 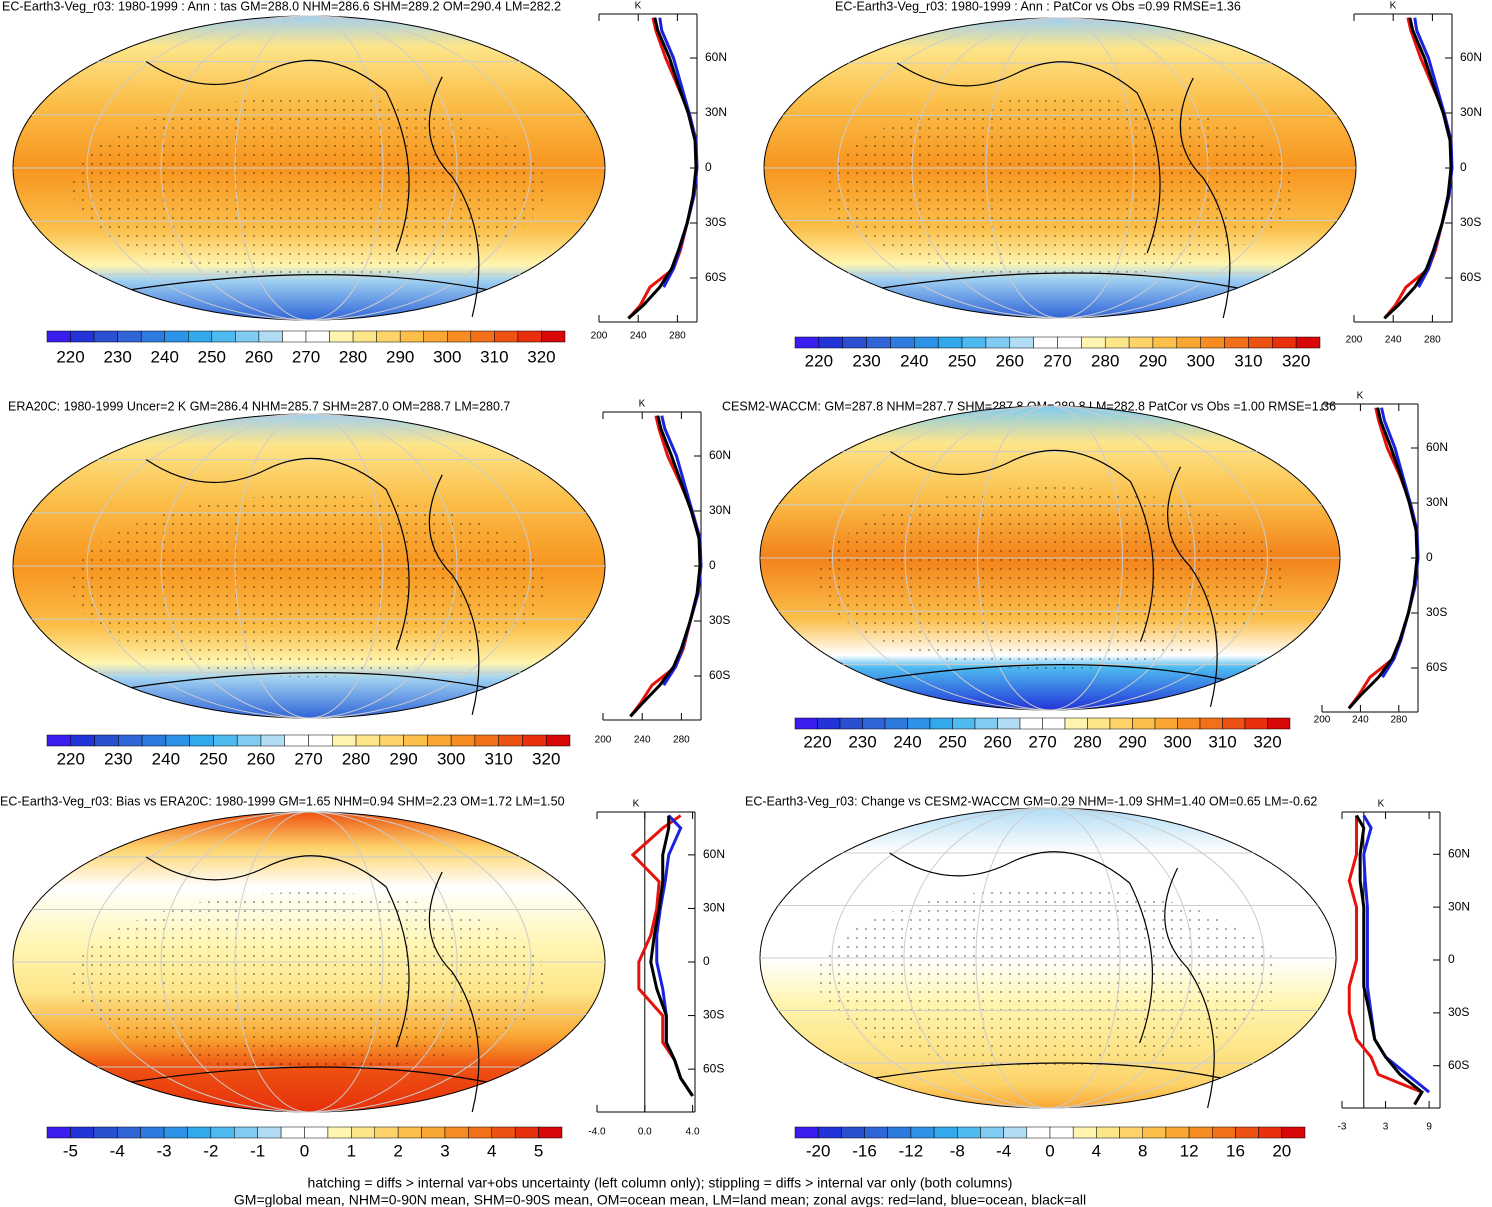 I want to click on colorbar-label: 2, so click(x=397, y=1150).